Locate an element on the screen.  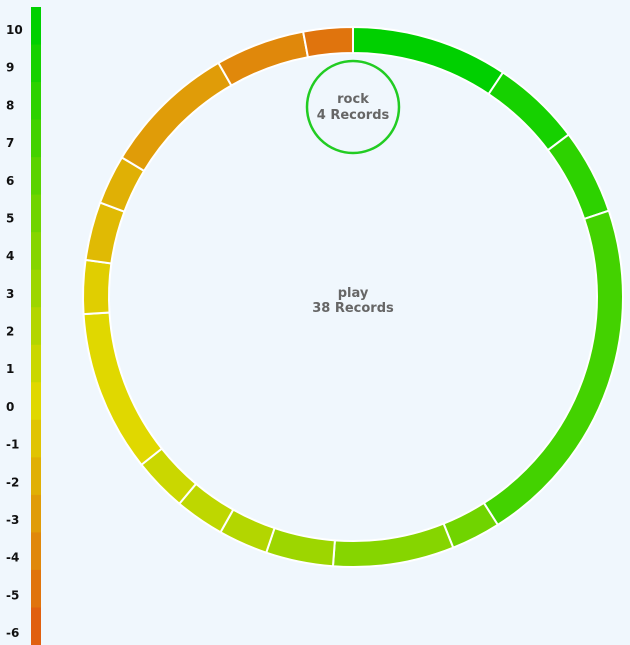
legend-tick-label: 0 is located at coordinates (10, 407).